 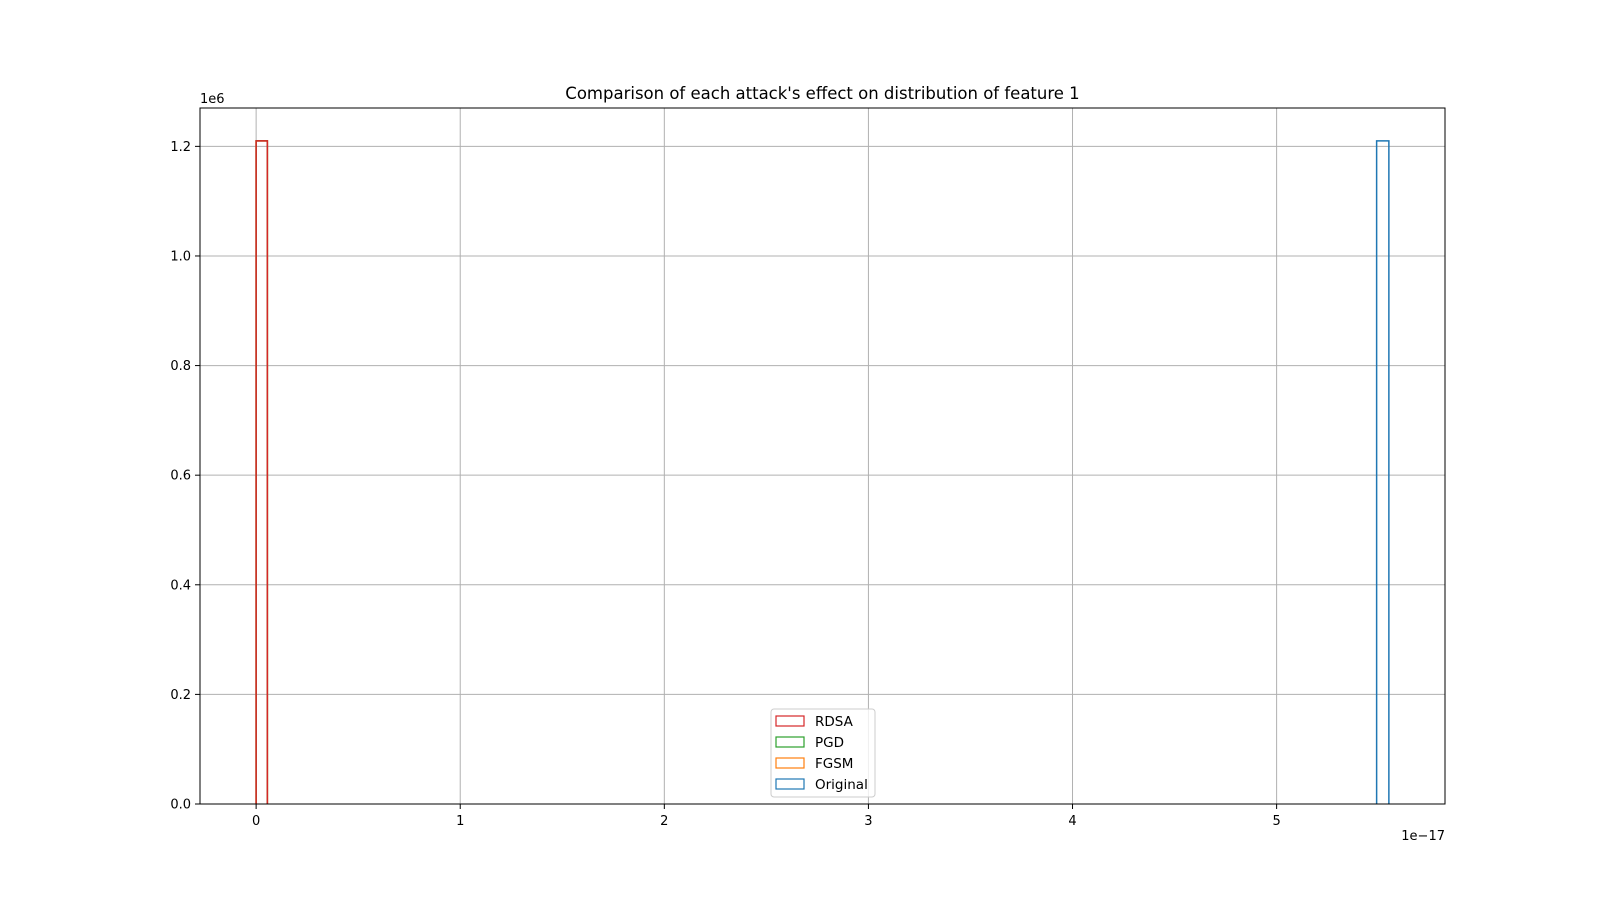 I want to click on legend-label: RDSA, so click(x=834, y=722).